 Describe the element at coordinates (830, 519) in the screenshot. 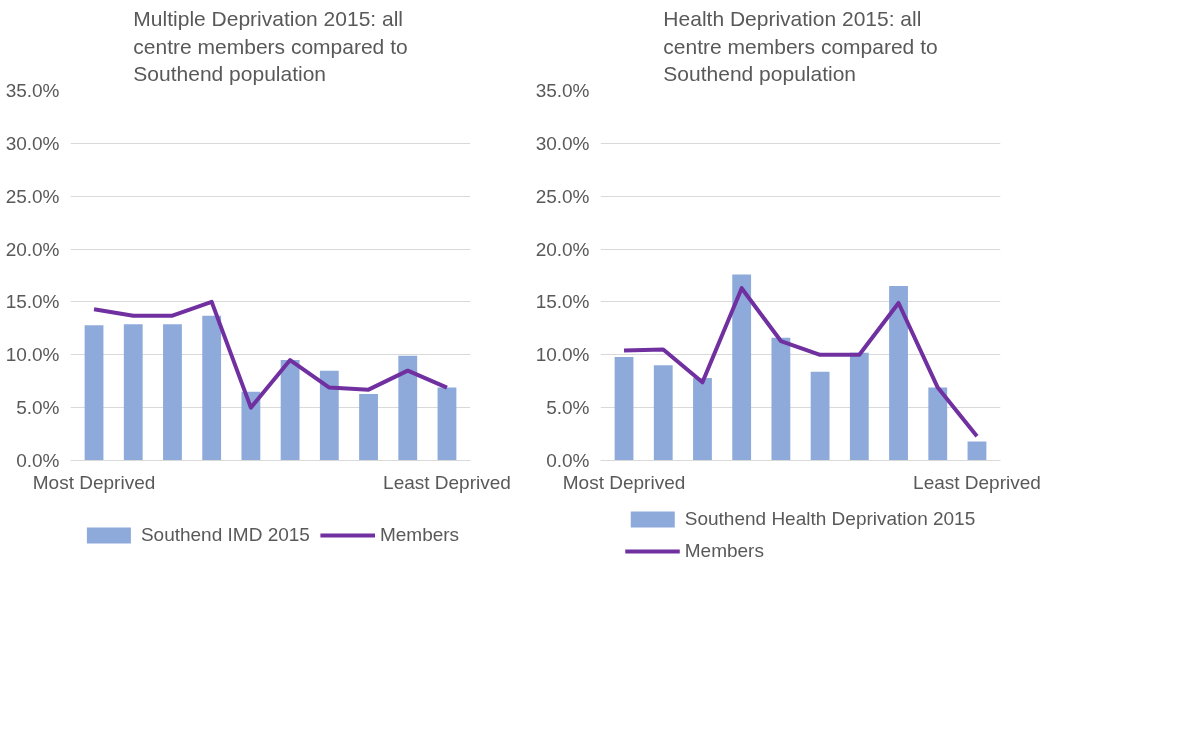

I see `legend-label: Southend Health Deprivation 2015` at that location.